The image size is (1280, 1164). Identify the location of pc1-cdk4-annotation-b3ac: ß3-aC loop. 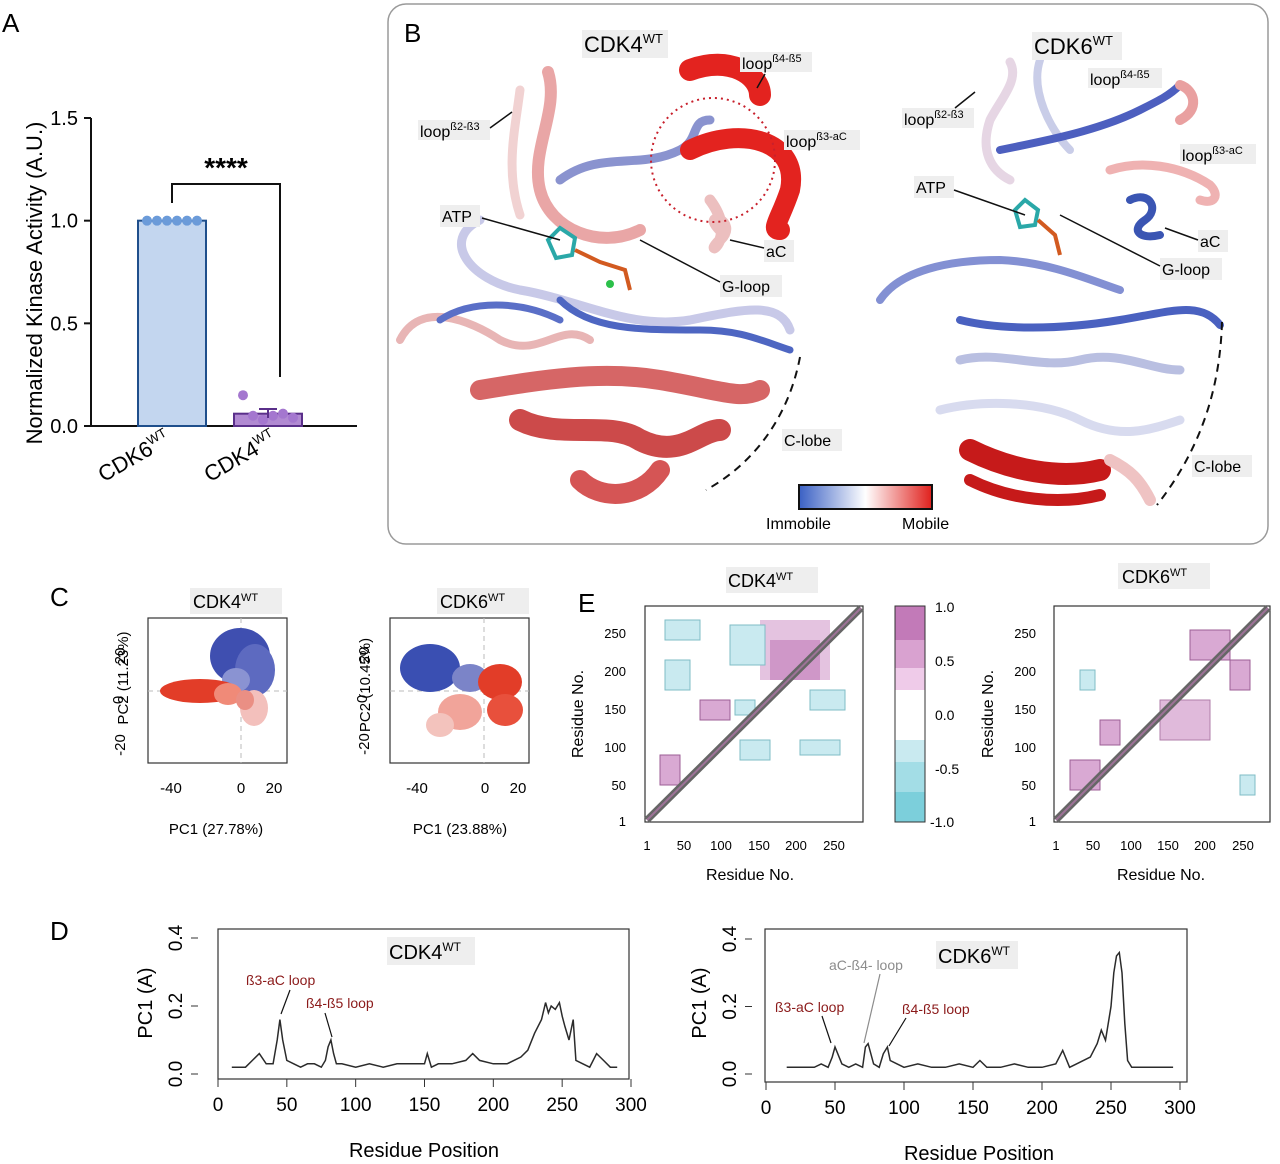
(280, 980).